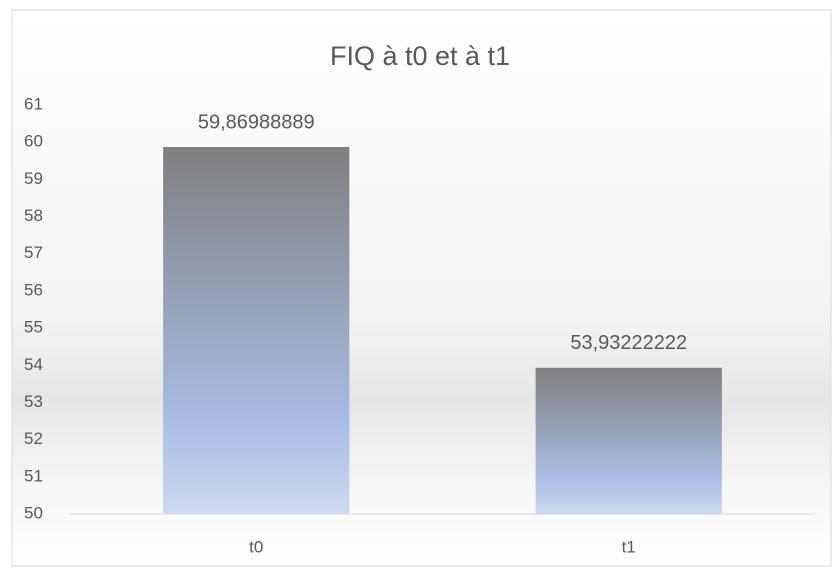  I want to click on data-label: 53,93222222, so click(628, 343).